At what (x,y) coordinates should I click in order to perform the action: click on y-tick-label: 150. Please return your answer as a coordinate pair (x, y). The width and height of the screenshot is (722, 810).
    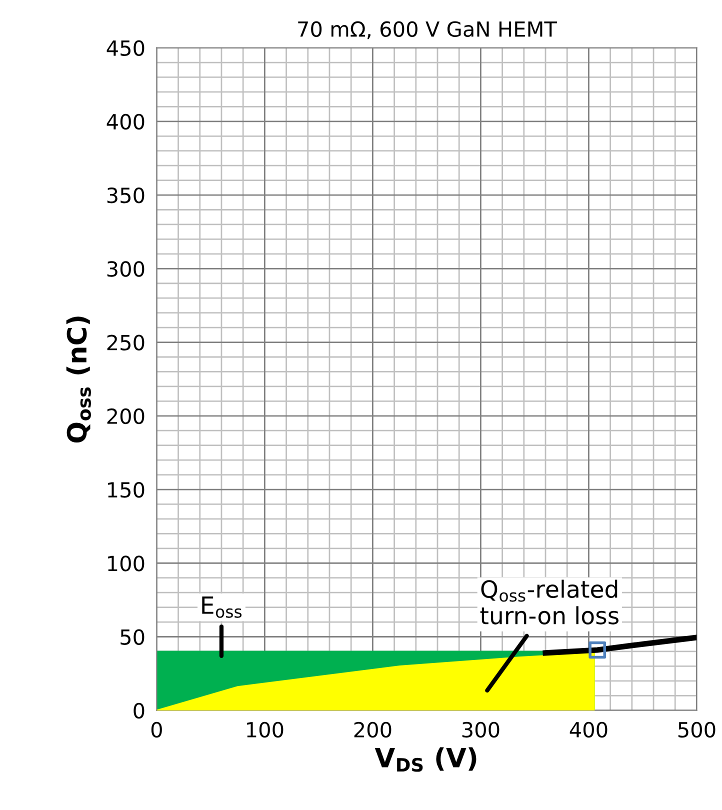
    Looking at the image, I should click on (126, 490).